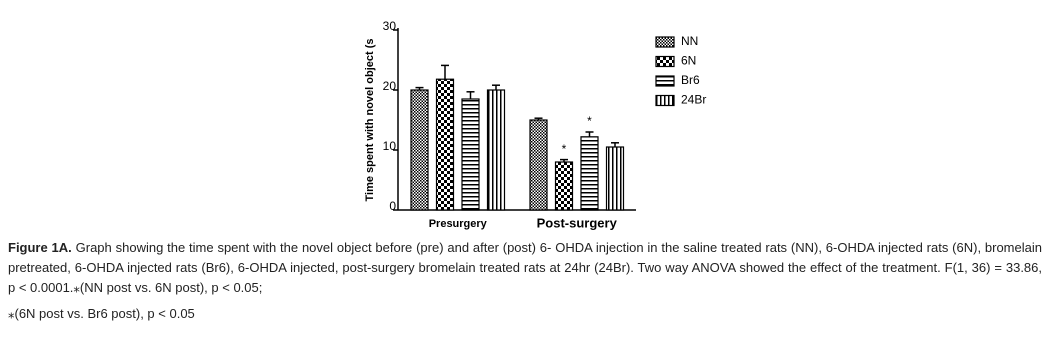 The height and width of the screenshot is (342, 1059). I want to click on x-tick-label: Presurgery, so click(458, 224).